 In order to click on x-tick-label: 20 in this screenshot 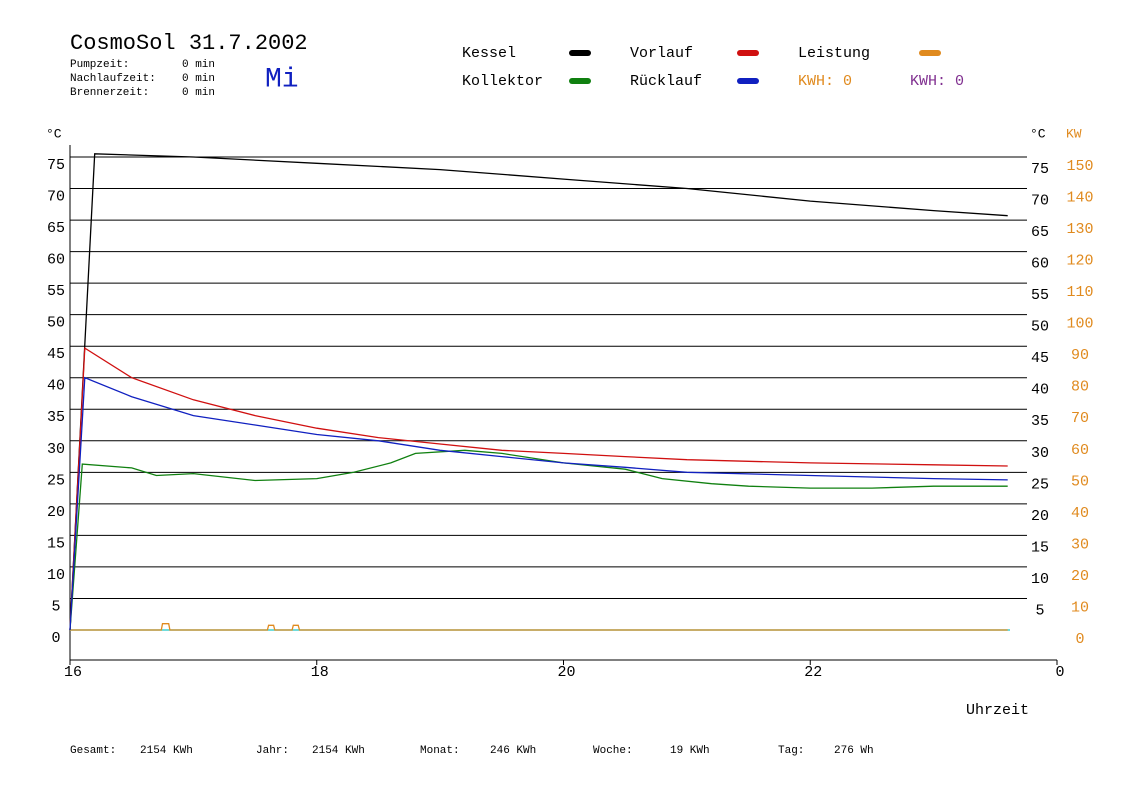, I will do `click(566, 672)`.